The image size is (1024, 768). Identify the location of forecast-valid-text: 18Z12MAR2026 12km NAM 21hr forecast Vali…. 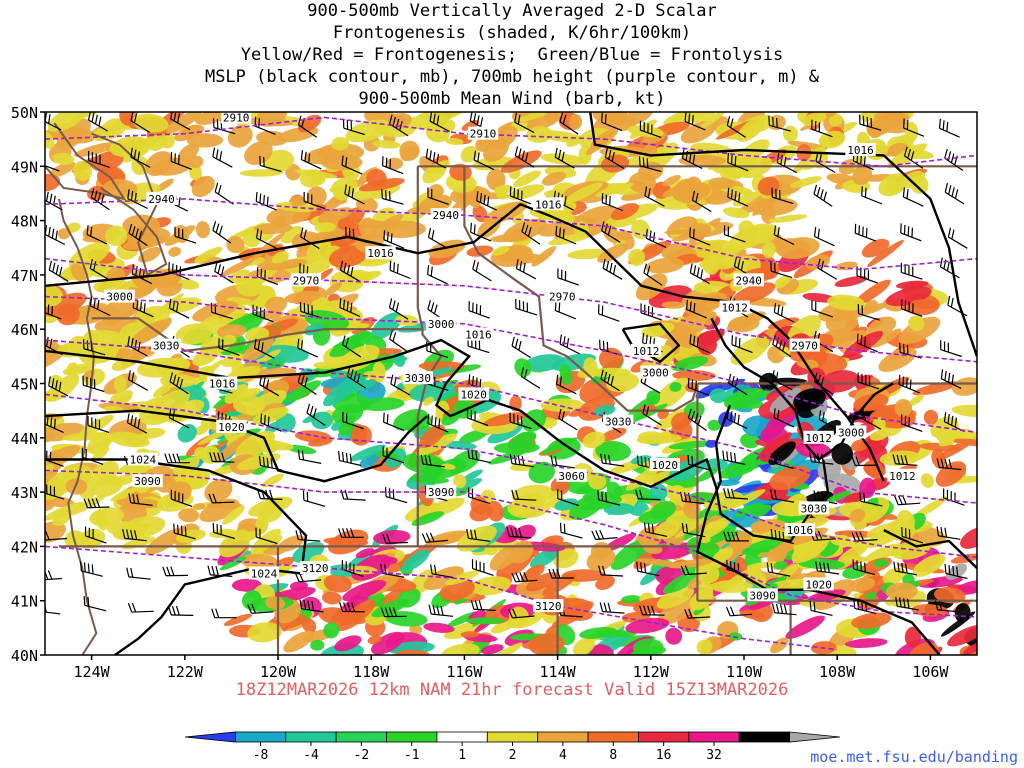
(512, 690).